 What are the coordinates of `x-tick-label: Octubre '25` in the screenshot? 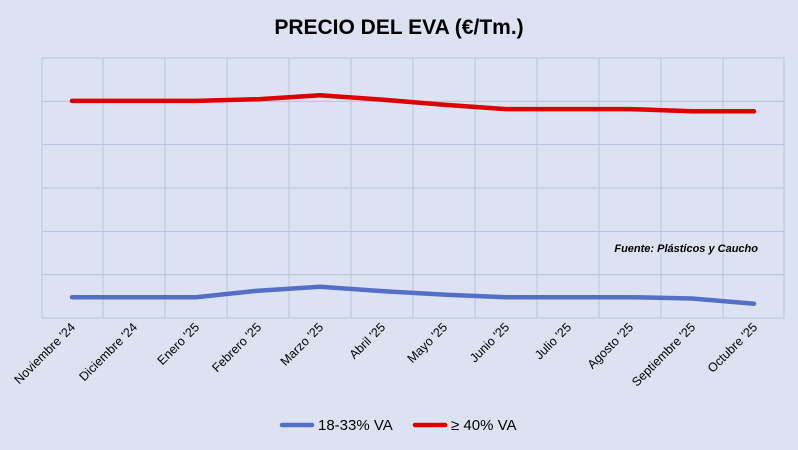 It's located at (732, 347).